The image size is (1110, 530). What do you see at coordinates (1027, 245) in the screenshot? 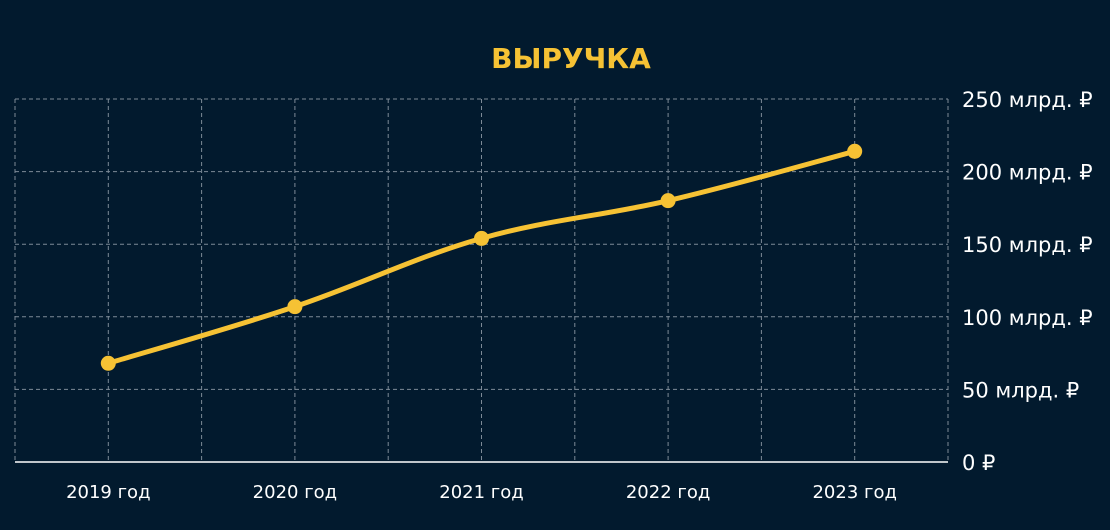
I see `y-tick-label: 150 млрд. ₽` at bounding box center [1027, 245].